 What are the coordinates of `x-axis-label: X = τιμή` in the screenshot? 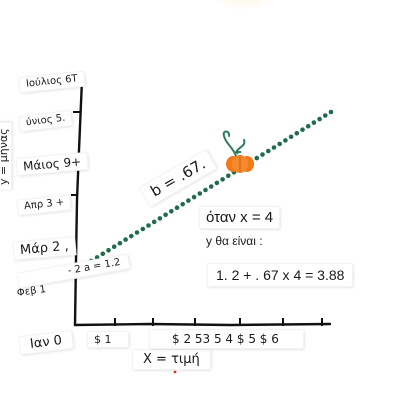 It's located at (171, 359).